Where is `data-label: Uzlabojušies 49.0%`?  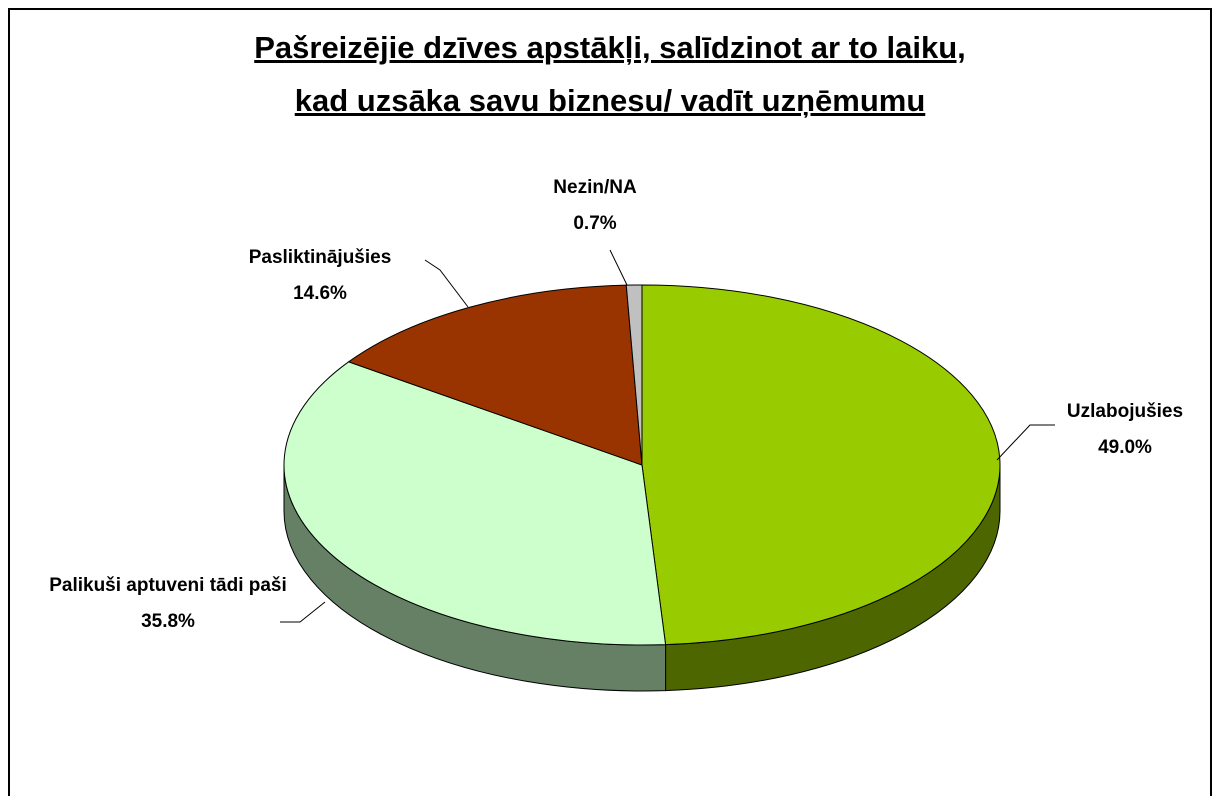 data-label: Uzlabojušies 49.0% is located at coordinates (1122, 430).